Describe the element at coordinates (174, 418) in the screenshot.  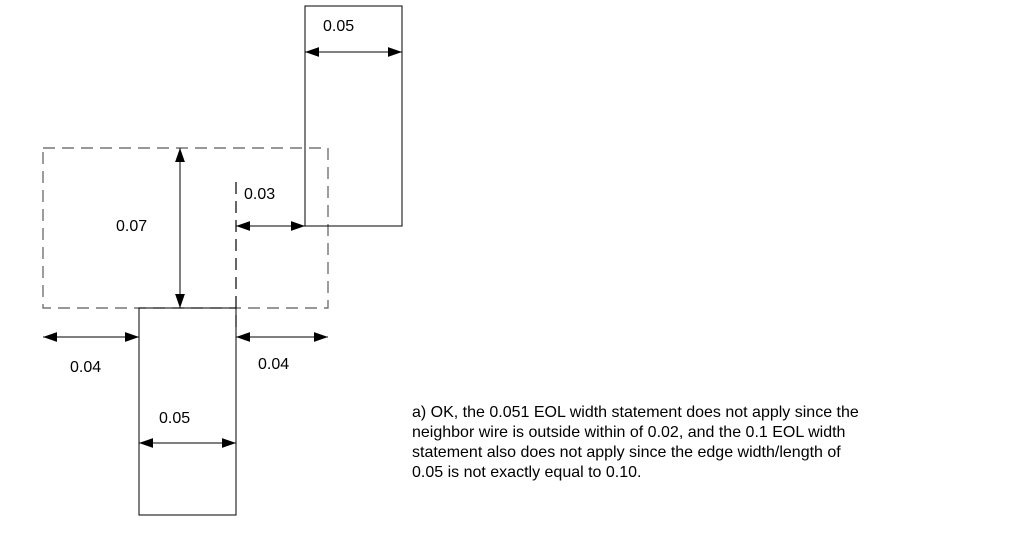
I see `bottom-wire-width-label: 0.05` at that location.